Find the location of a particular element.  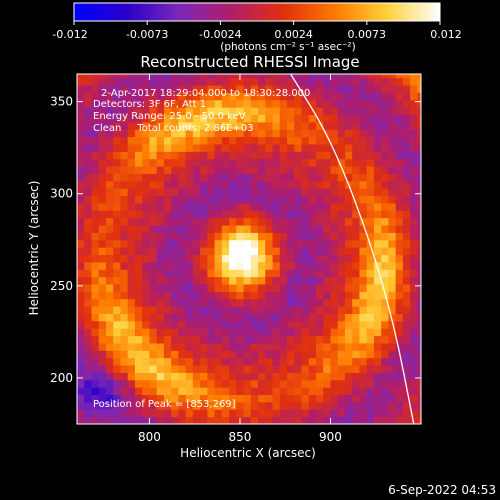

colorbar-tick-label: -0.012 is located at coordinates (69, 34).